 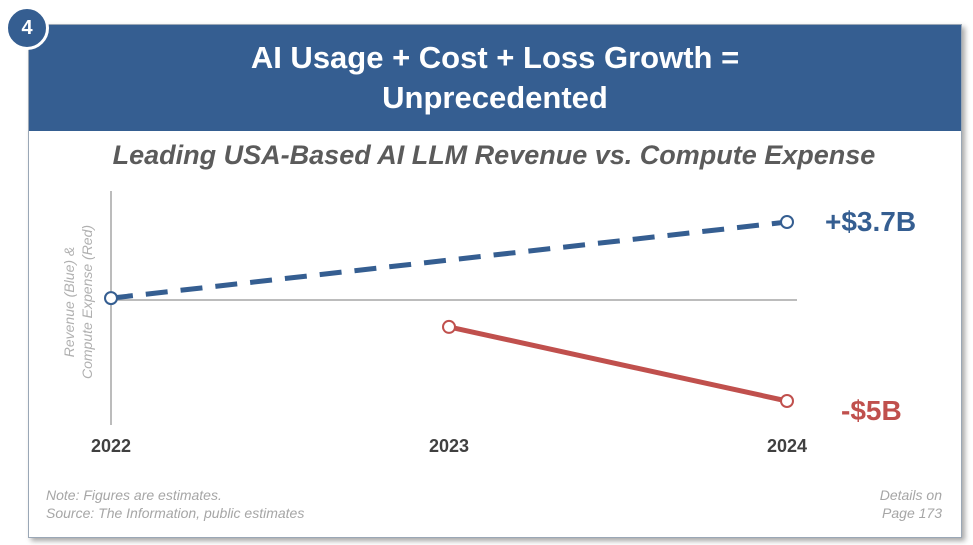 What do you see at coordinates (871, 410) in the screenshot?
I see `compute-expense-end-label: -$5B` at bounding box center [871, 410].